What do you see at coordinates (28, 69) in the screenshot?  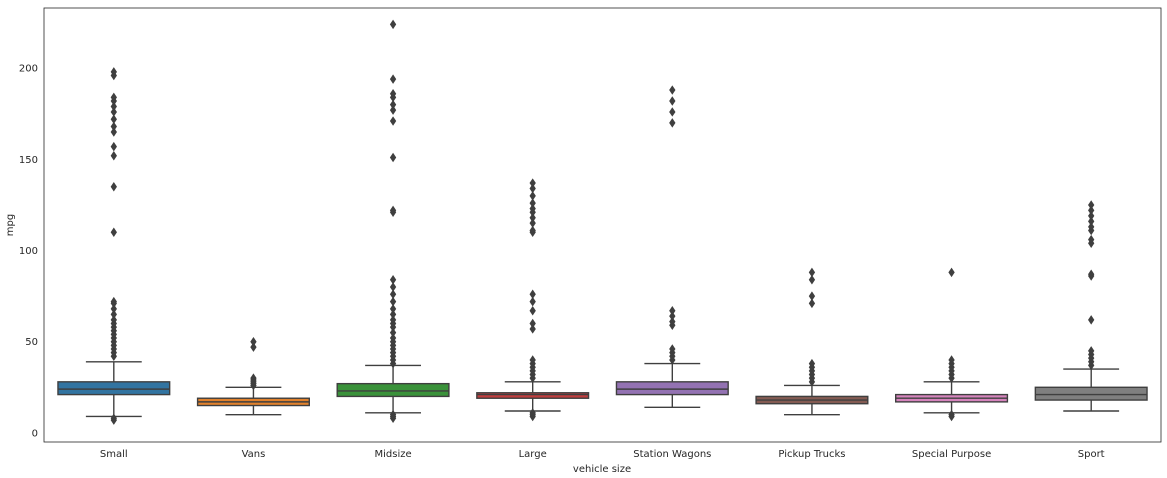 I see `y-tick-label: 200` at bounding box center [28, 69].